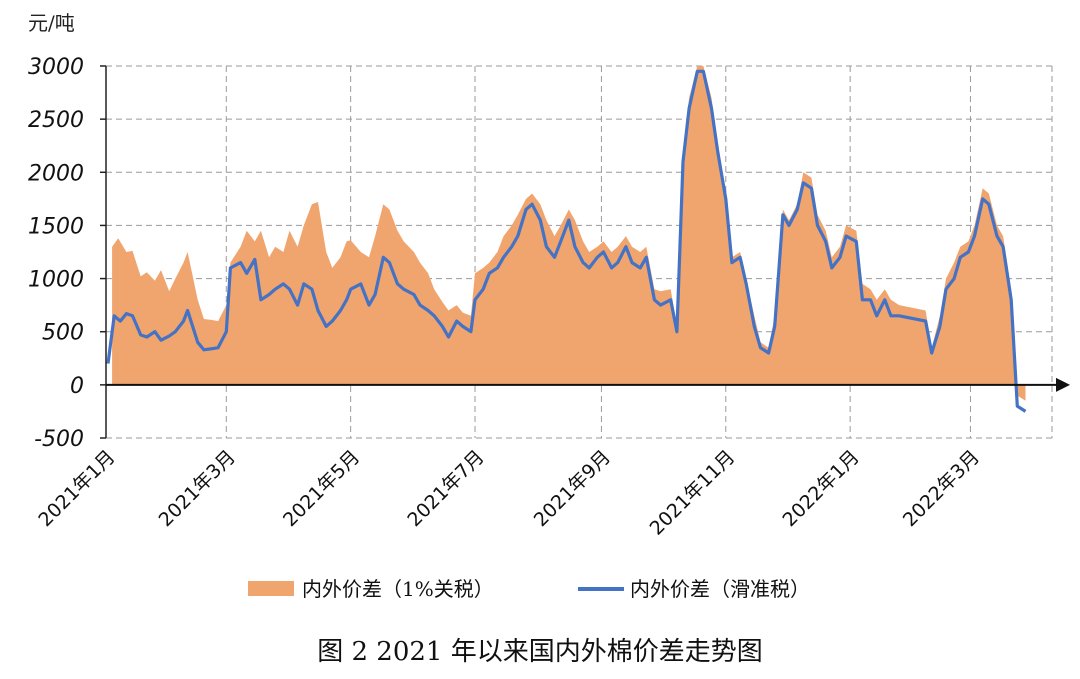 The image size is (1080, 679). Describe the element at coordinates (56, 67) in the screenshot. I see `y-tick-label: 3000` at that location.